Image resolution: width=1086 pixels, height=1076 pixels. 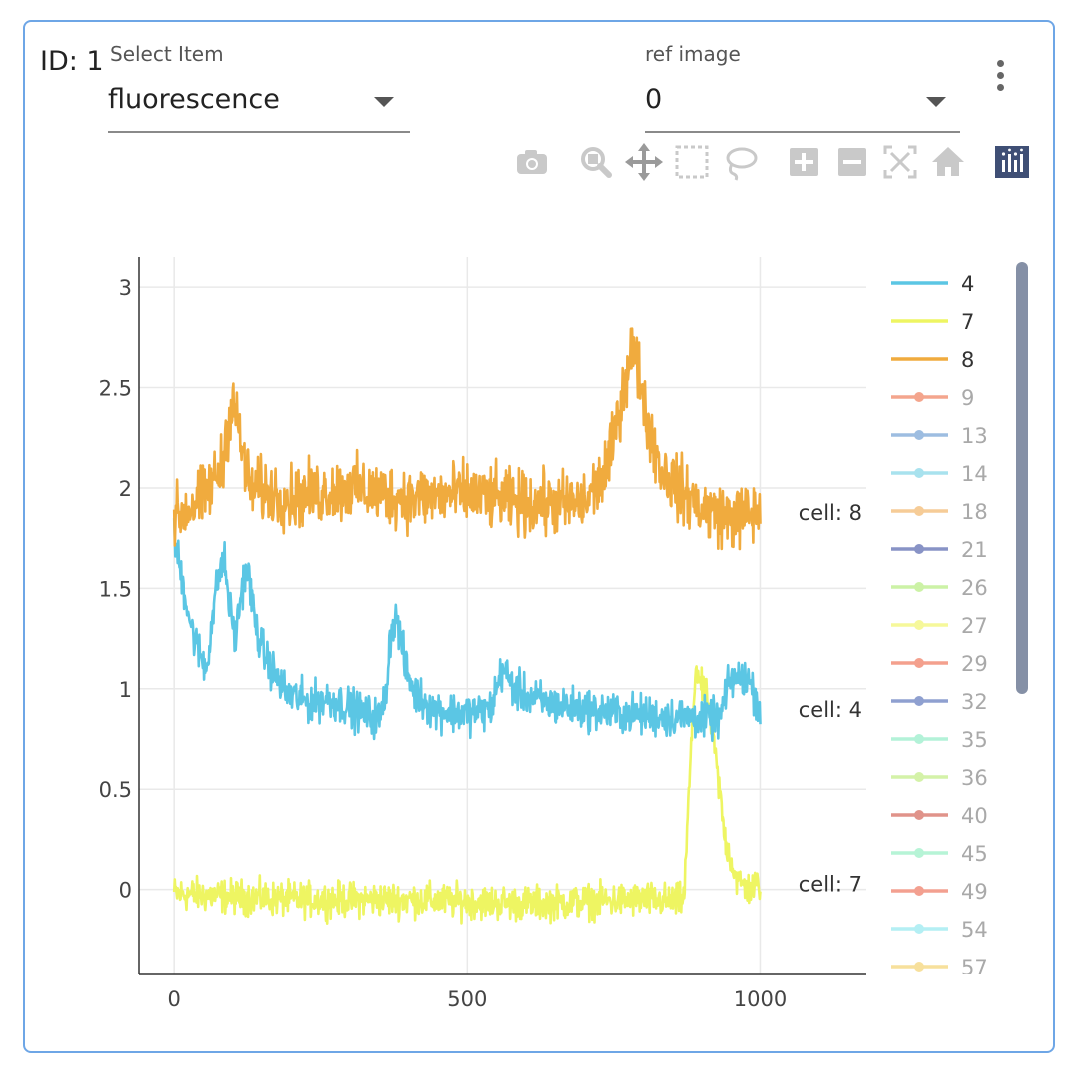 What do you see at coordinates (693, 54) in the screenshot?
I see `ref-image-label: ref image` at bounding box center [693, 54].